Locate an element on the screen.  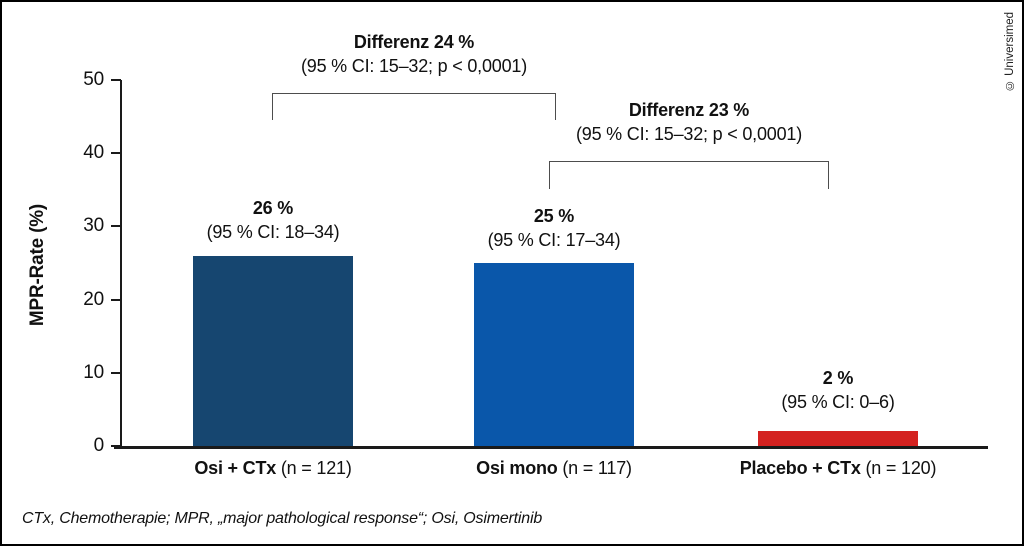
group-n: (n = 121) is located at coordinates (316, 468).